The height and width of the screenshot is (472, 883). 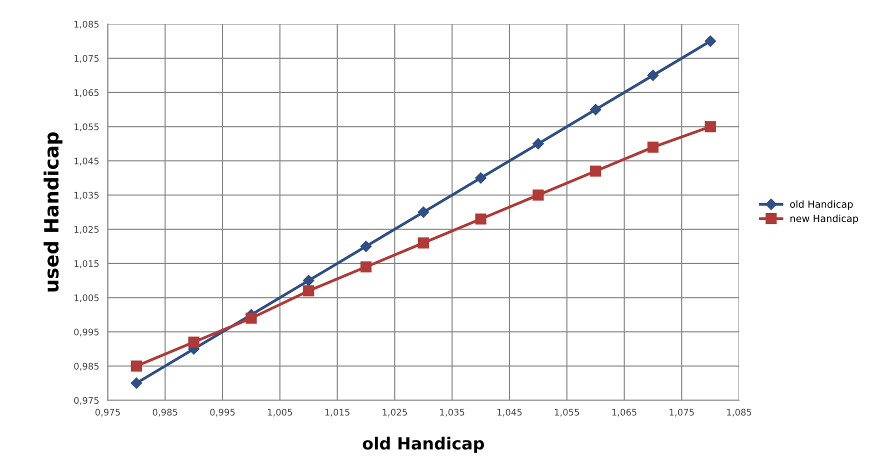 I want to click on y-tick-label: 1,025, so click(x=86, y=230).